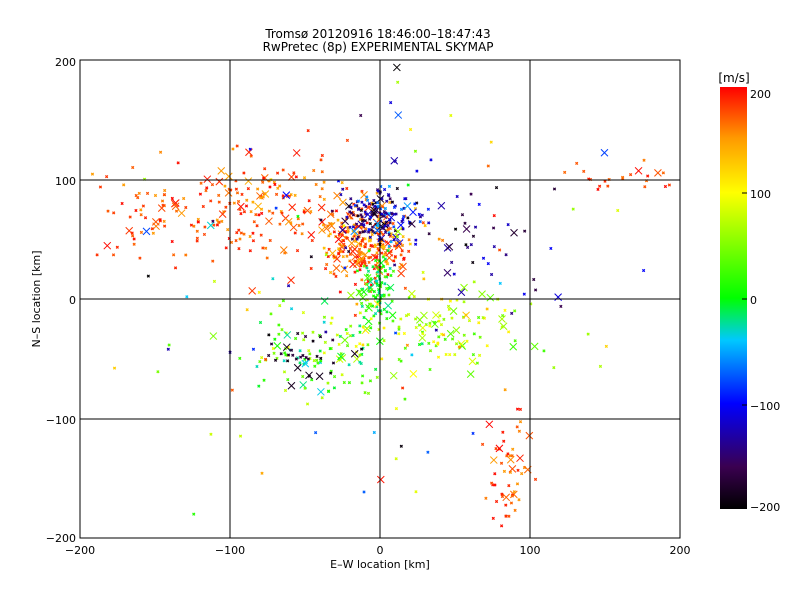  Describe the element at coordinates (733, 298) in the screenshot. I see `colorbar` at that location.